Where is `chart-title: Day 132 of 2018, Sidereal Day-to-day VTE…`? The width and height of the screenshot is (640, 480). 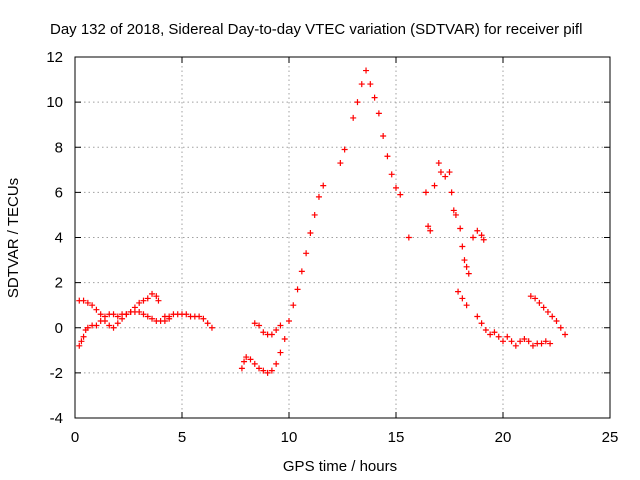
chart-title: Day 132 of 2018, Sidereal Day-to-day VTE… is located at coordinates (316, 29).